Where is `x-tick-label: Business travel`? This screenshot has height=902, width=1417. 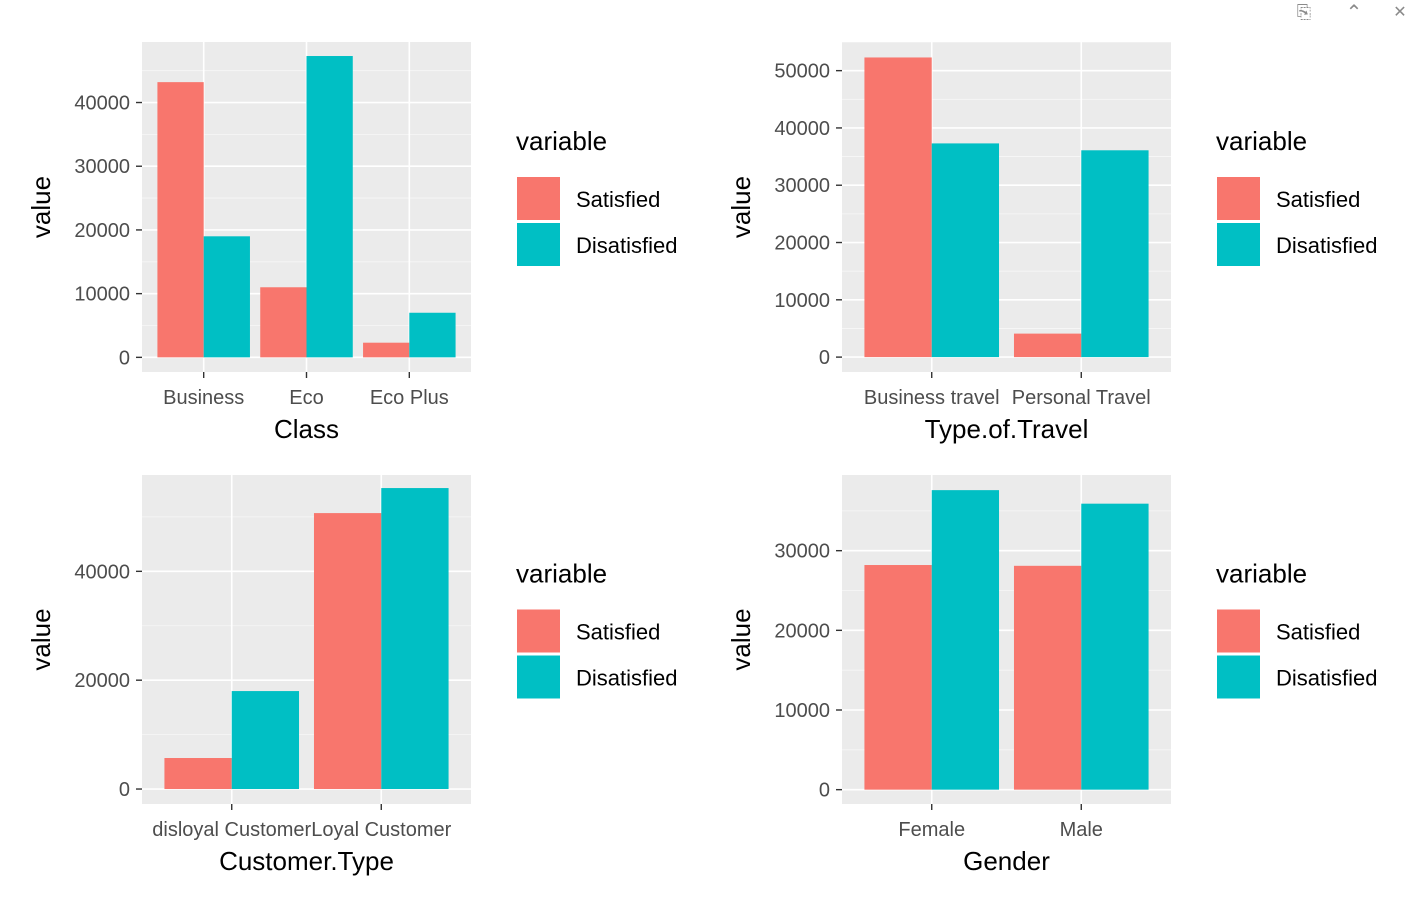 x-tick-label: Business travel is located at coordinates (932, 398).